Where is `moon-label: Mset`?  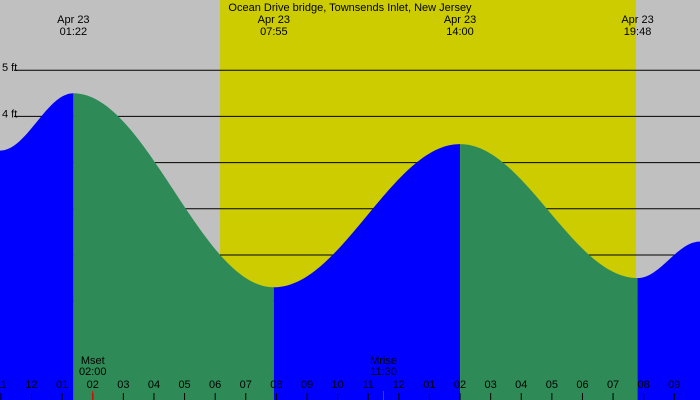 moon-label: Mset is located at coordinates (93, 361).